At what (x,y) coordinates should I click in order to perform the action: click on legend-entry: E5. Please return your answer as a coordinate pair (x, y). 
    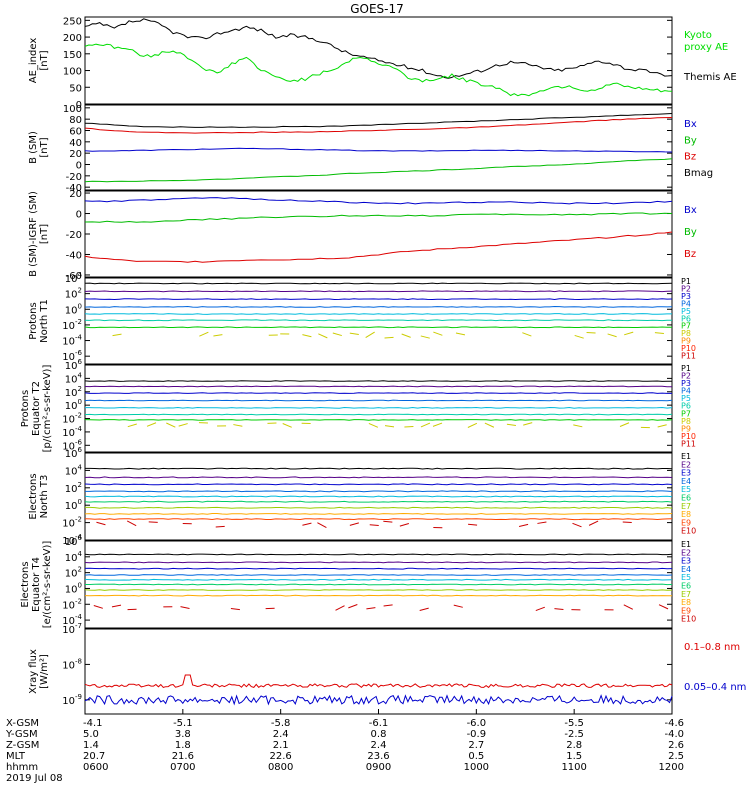
    Looking at the image, I should click on (686, 489).